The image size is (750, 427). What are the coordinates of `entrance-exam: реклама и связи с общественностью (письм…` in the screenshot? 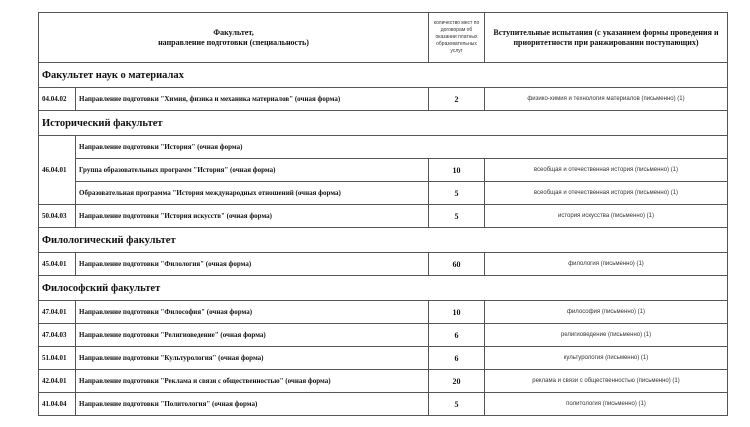 It's located at (606, 381).